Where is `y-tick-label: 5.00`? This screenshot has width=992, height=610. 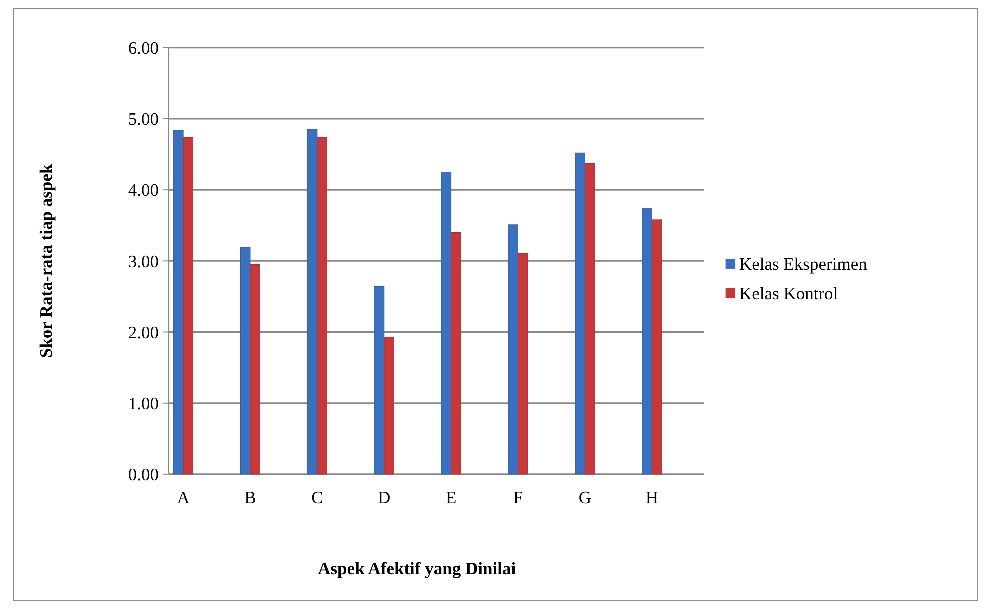 y-tick-label: 5.00 is located at coordinates (144, 119).